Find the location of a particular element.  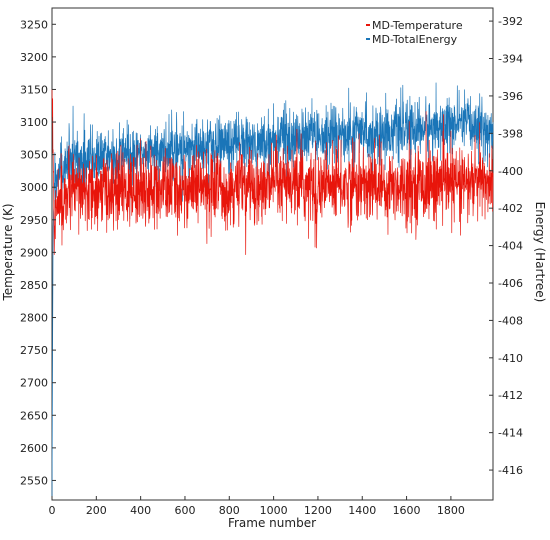

left-axis-title: Temperature (K) is located at coordinates (8, 252).